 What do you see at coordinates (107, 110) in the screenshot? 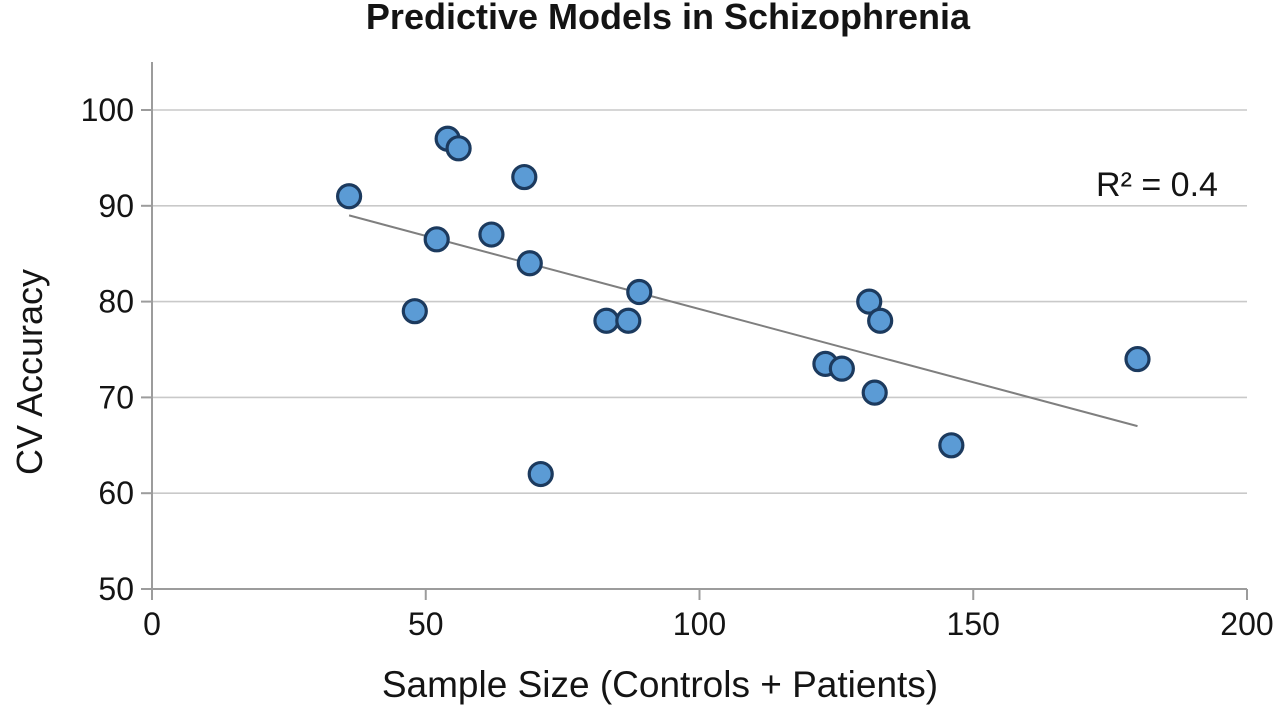
I see `y-tick-label: 100` at bounding box center [107, 110].